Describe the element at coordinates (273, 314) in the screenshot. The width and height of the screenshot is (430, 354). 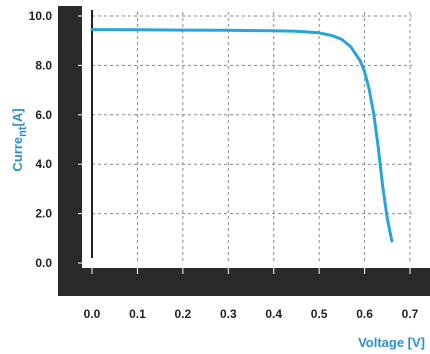
I see `x-tick-label: 0.4` at that location.